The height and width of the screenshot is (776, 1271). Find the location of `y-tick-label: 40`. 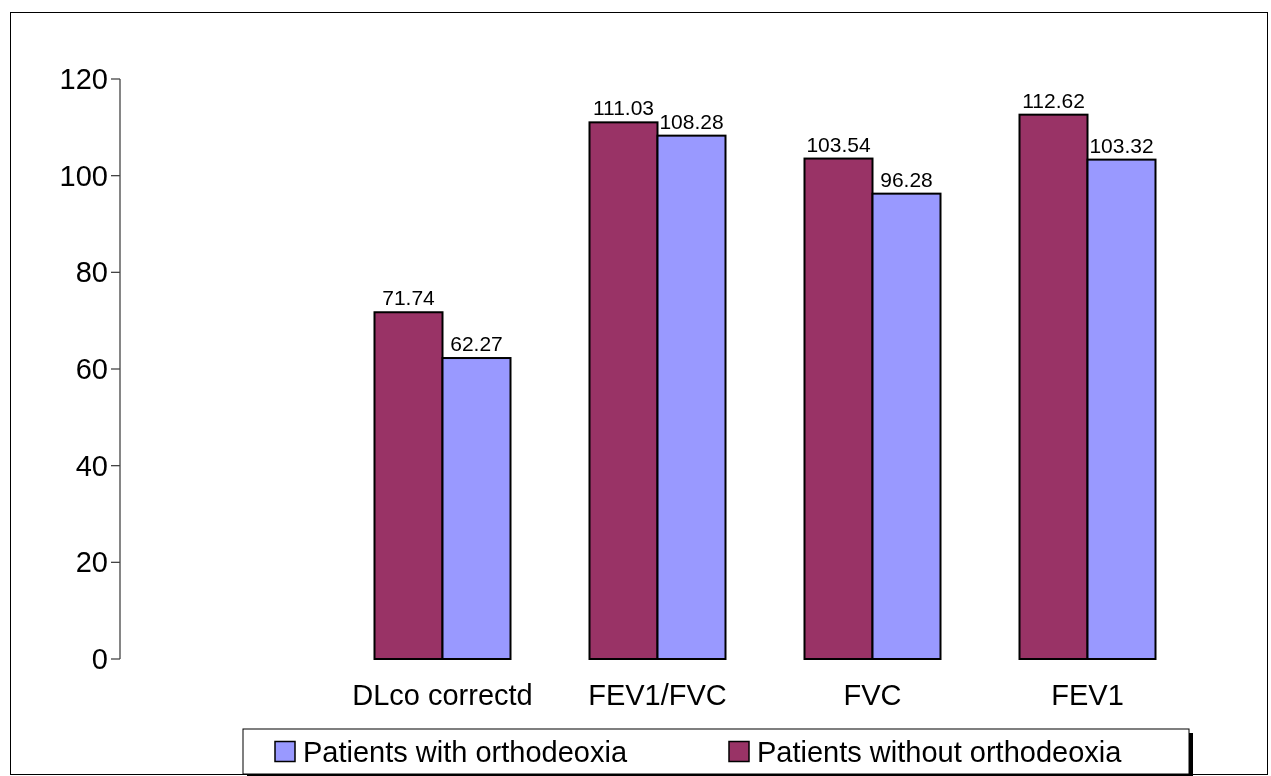

y-tick-label: 40 is located at coordinates (91, 465).